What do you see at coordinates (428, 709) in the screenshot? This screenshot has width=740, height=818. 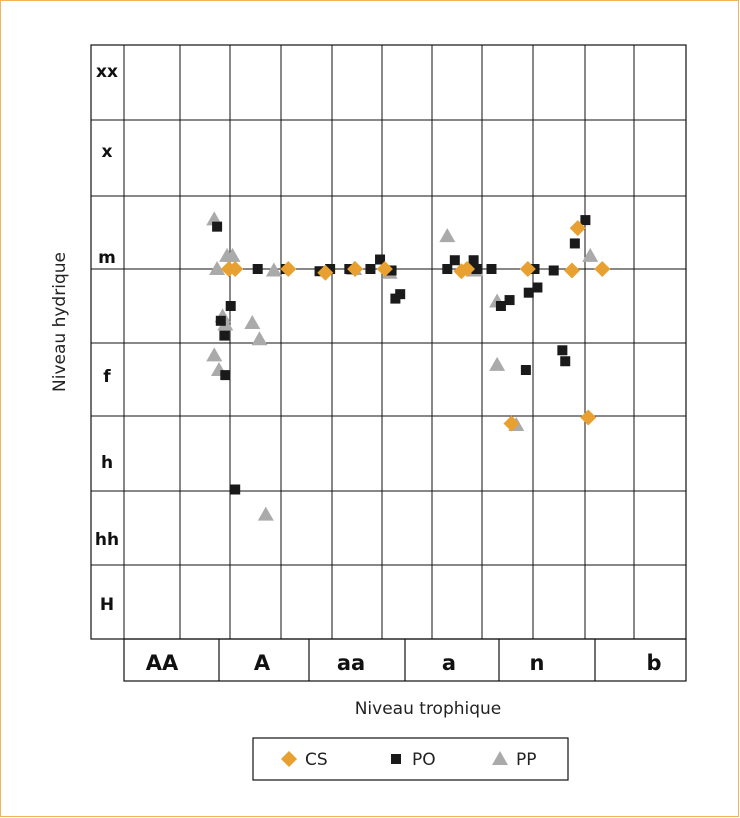 I see `x-axis-title: Niveau trophique` at bounding box center [428, 709].